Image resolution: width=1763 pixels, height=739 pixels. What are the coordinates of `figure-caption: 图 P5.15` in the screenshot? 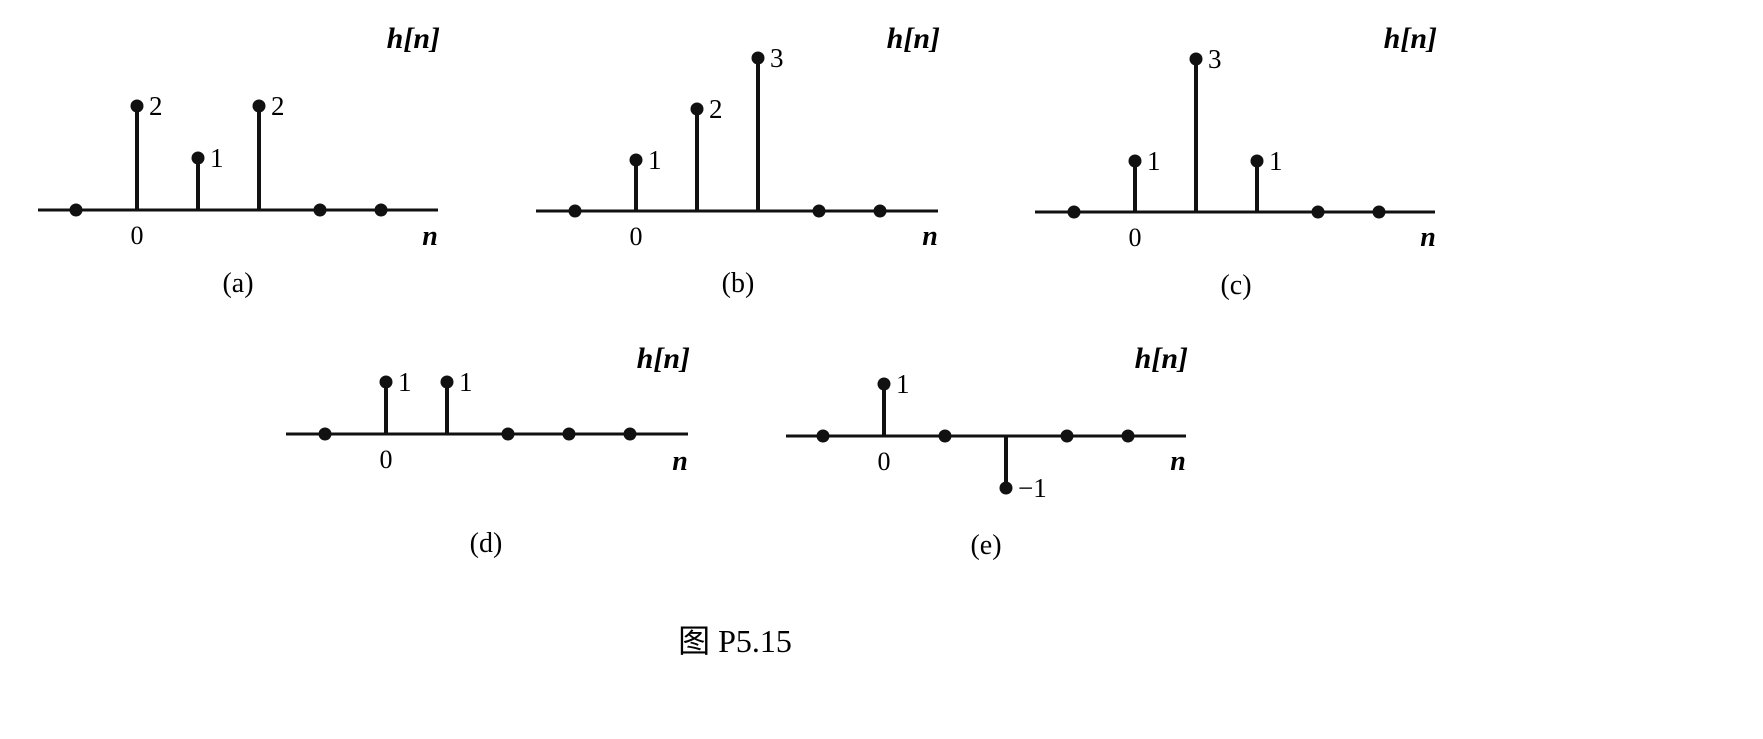 It's located at (735, 641).